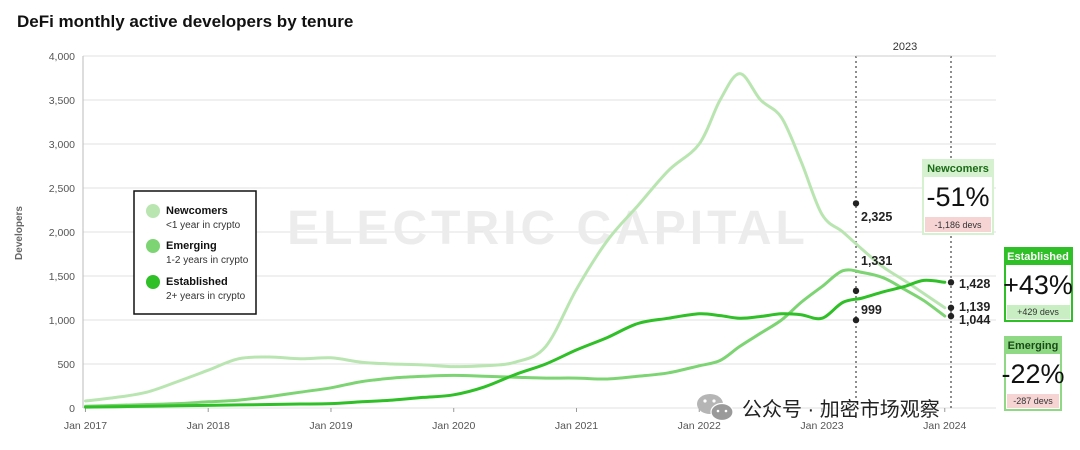 This screenshot has width=1080, height=450. What do you see at coordinates (85, 426) in the screenshot?
I see `x-tick-label: Jan 2017` at bounding box center [85, 426].